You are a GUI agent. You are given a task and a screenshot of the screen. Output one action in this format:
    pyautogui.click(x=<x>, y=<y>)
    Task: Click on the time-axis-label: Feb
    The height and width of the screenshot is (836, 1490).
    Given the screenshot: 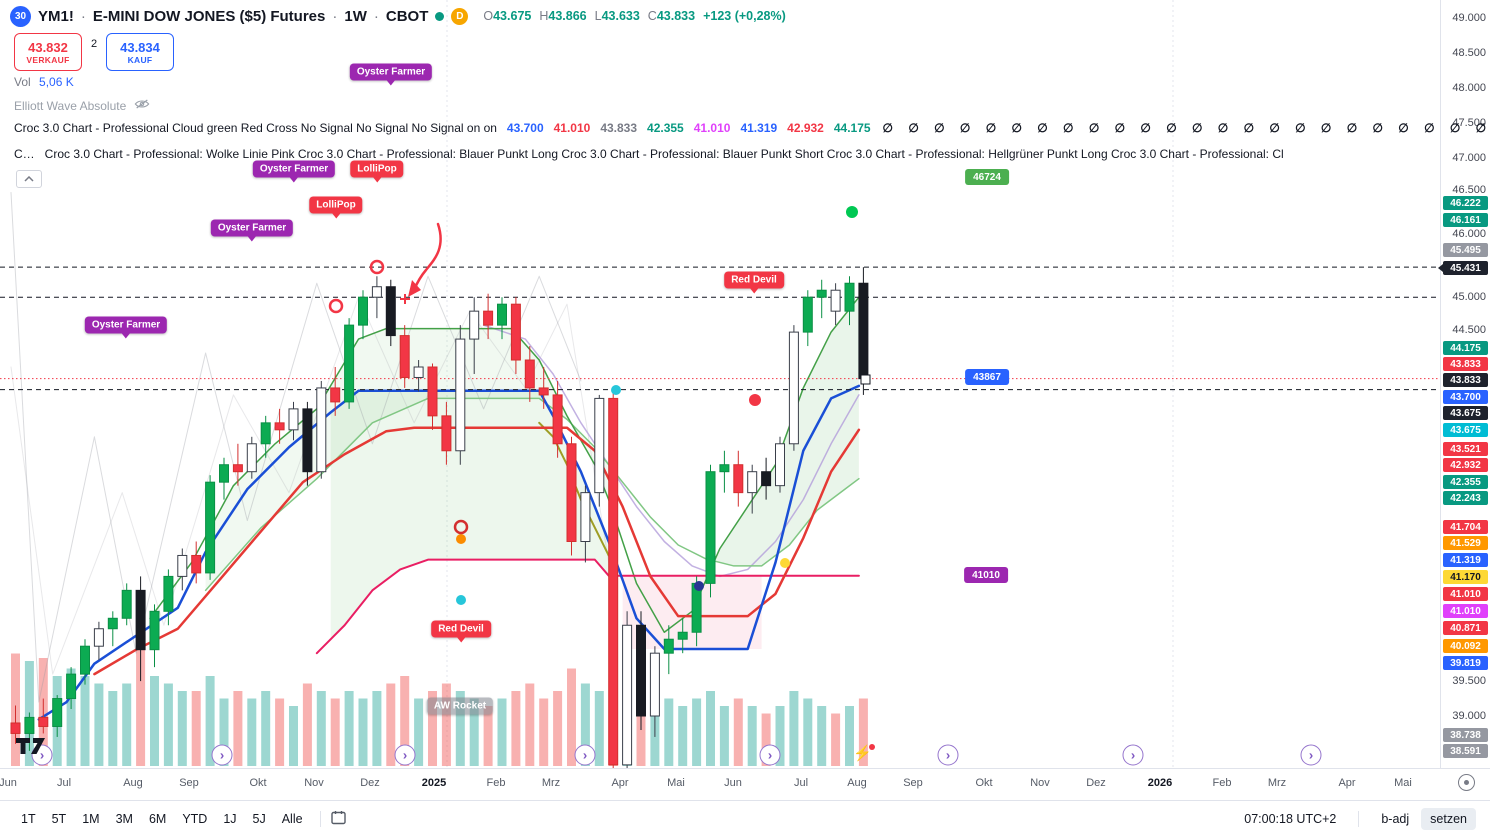 What is the action you would take?
    pyautogui.click(x=1222, y=783)
    